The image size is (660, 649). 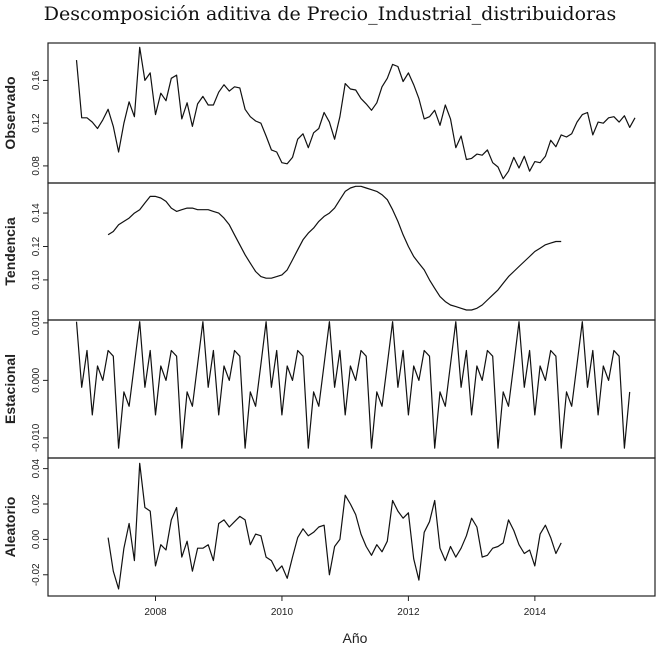 What do you see at coordinates (282, 612) in the screenshot?
I see `x-tick-label: 2010` at bounding box center [282, 612].